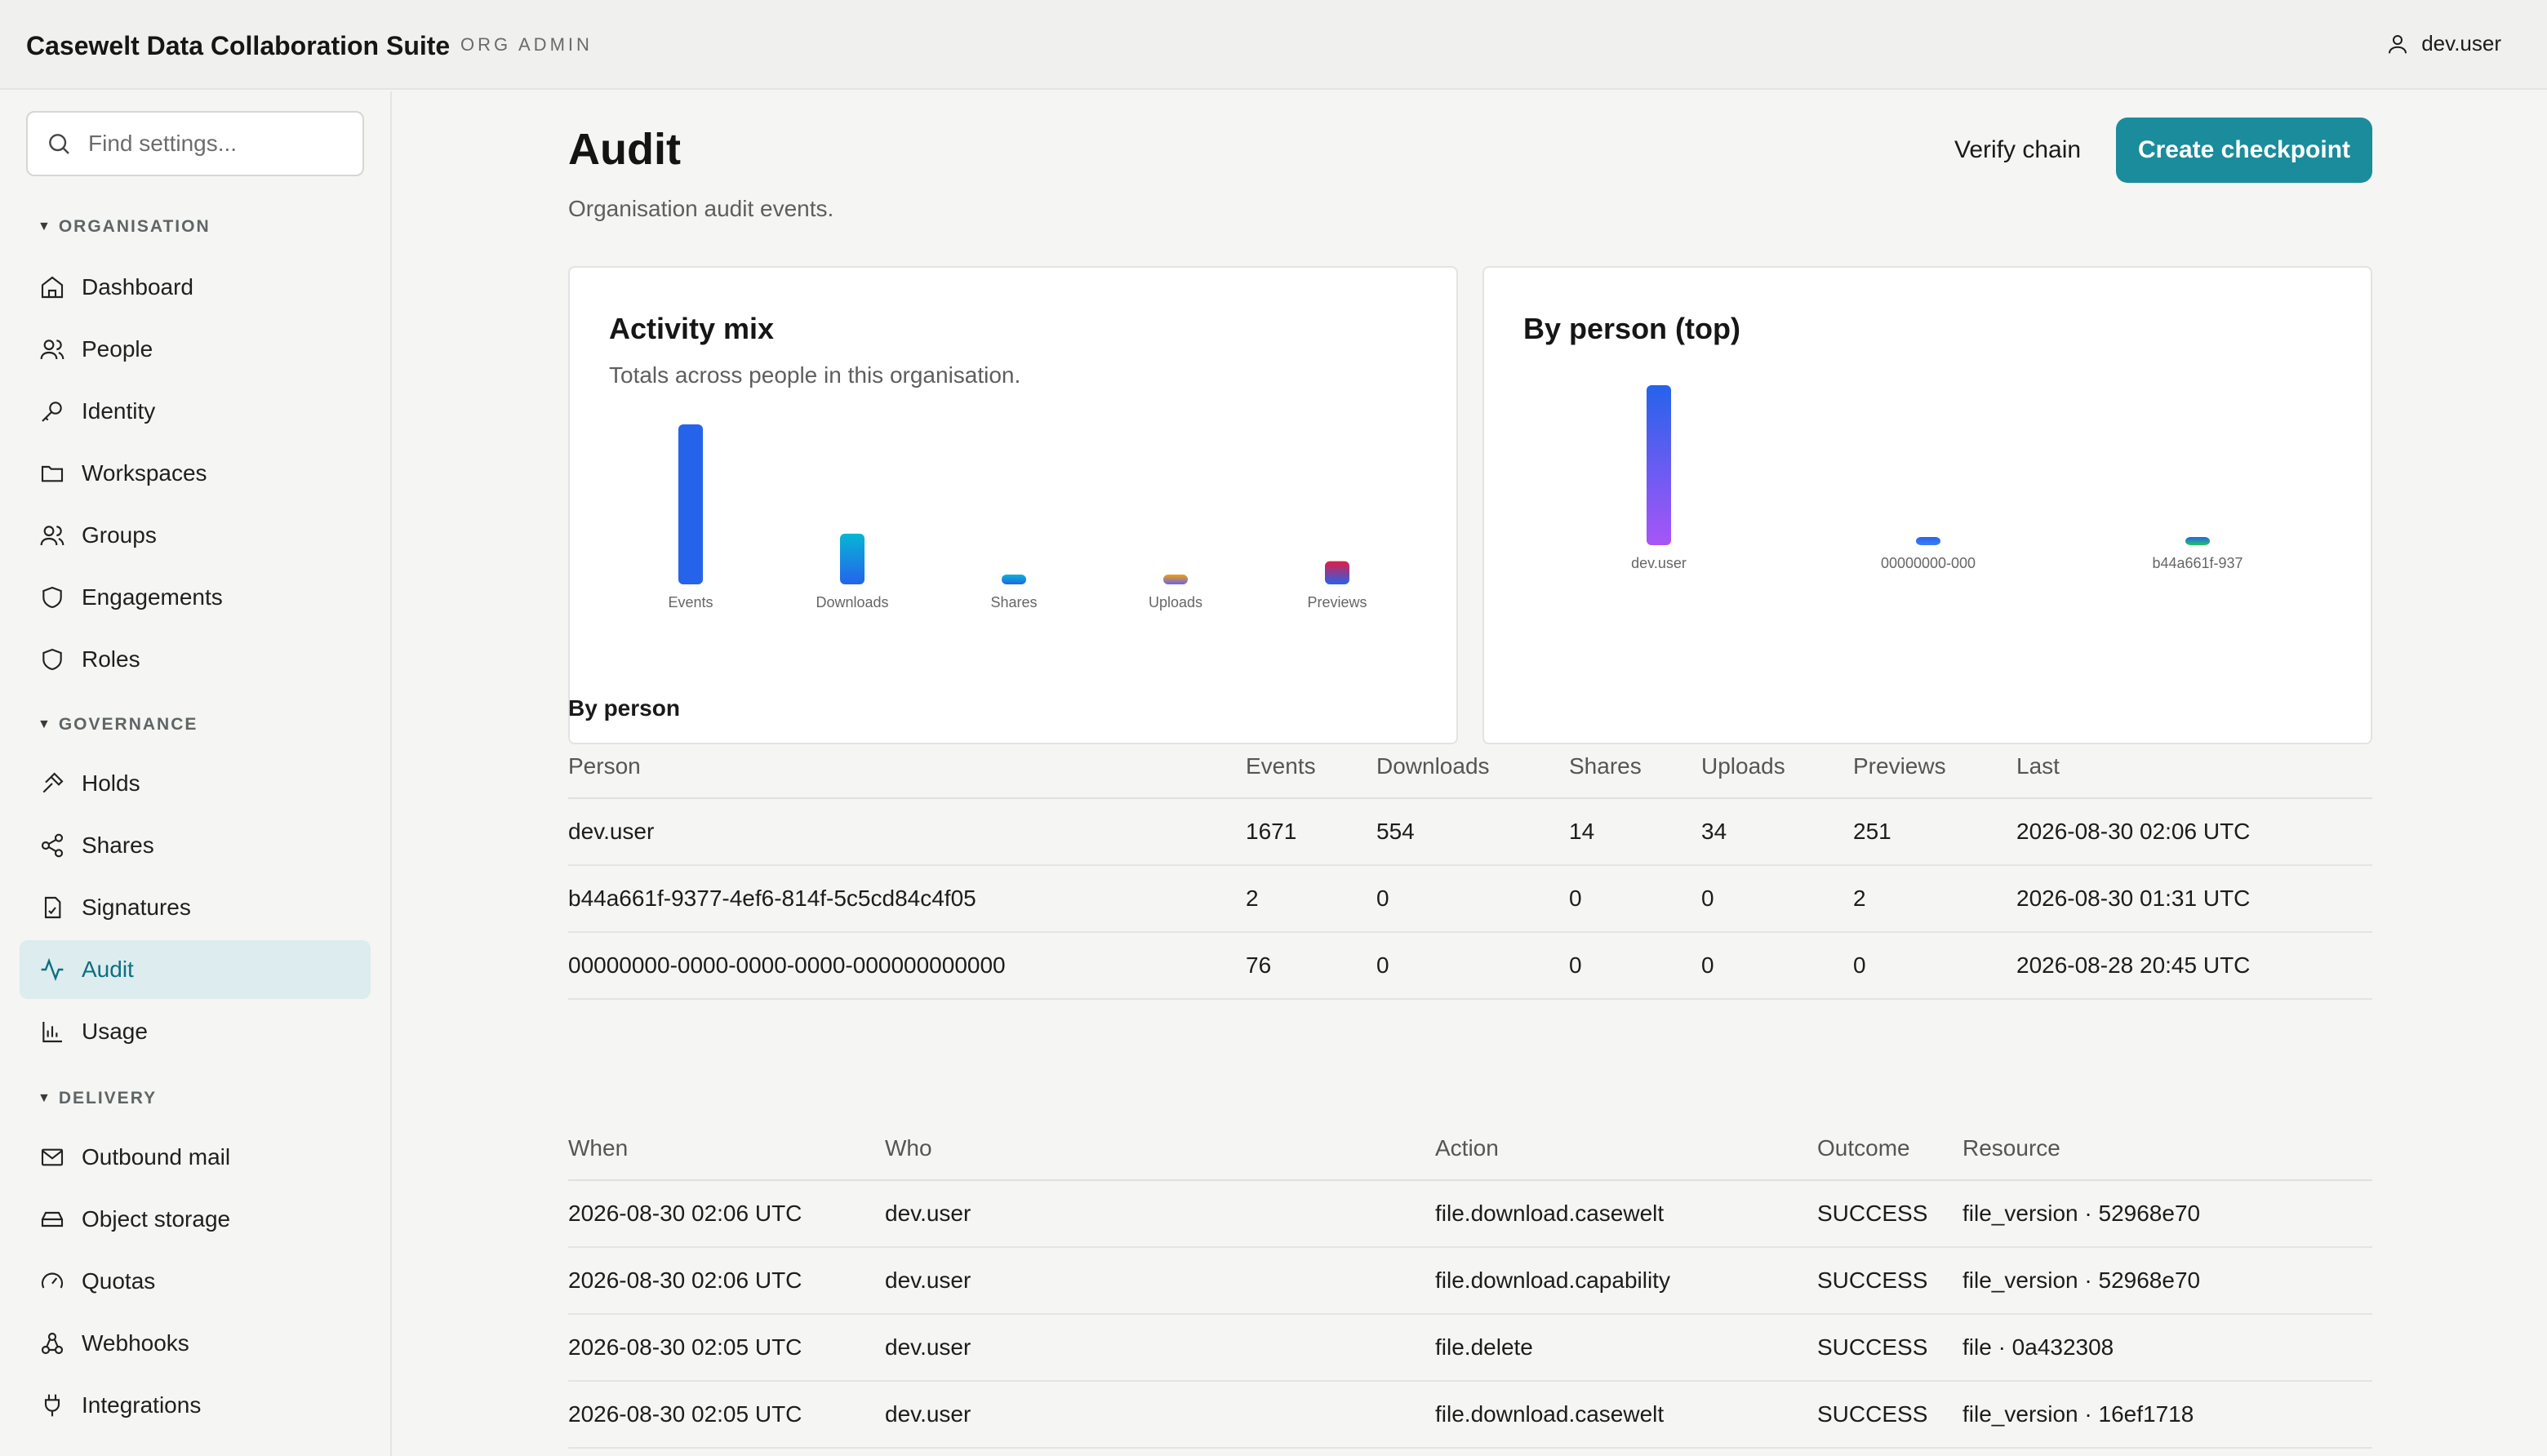 The width and height of the screenshot is (2547, 1456). I want to click on sidebar-item-engagements: Engagements, so click(195, 597).